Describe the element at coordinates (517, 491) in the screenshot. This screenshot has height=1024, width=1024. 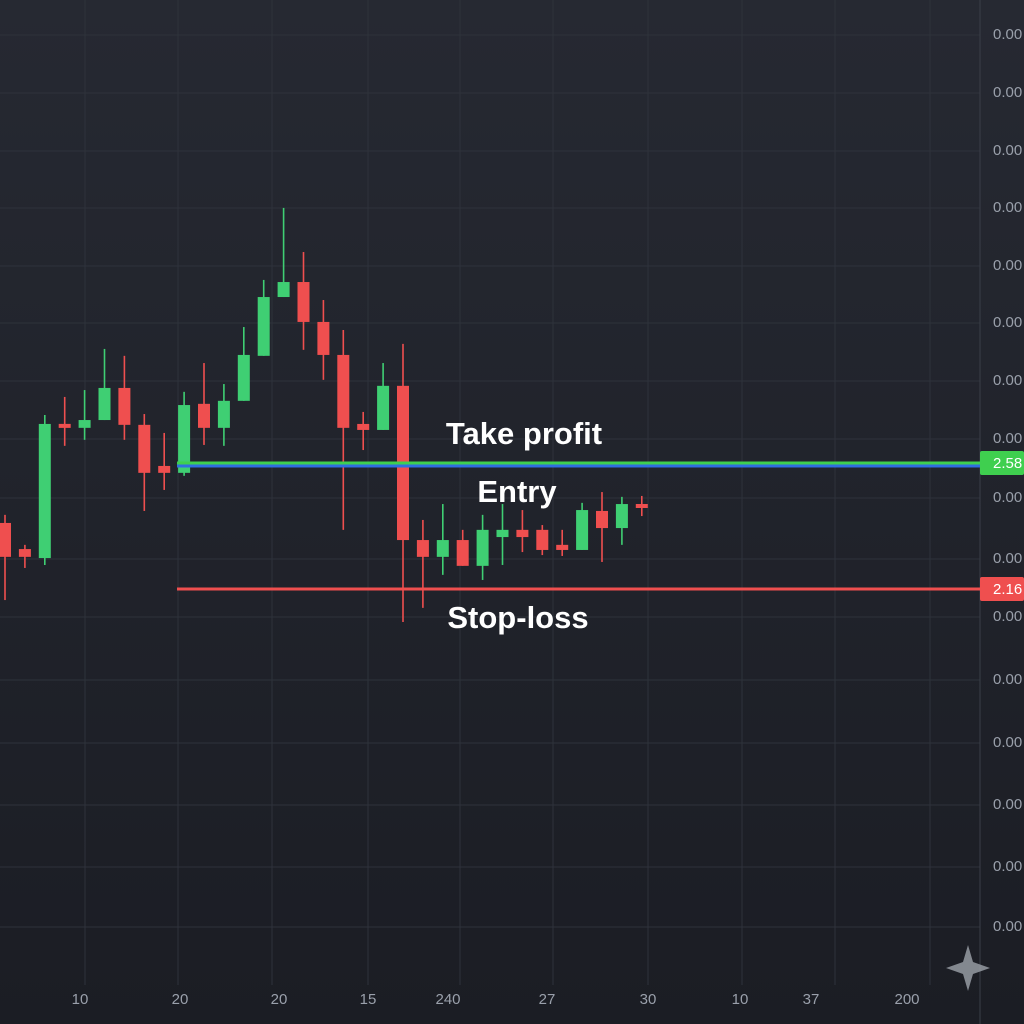
I see `level-annotation: Entry` at that location.